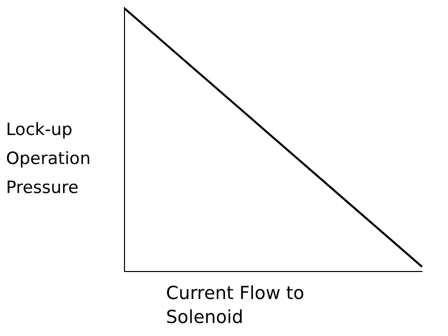 This screenshot has width=448, height=336. I want to click on x-axis-title: Current Flow to Solenoid, so click(236, 306).